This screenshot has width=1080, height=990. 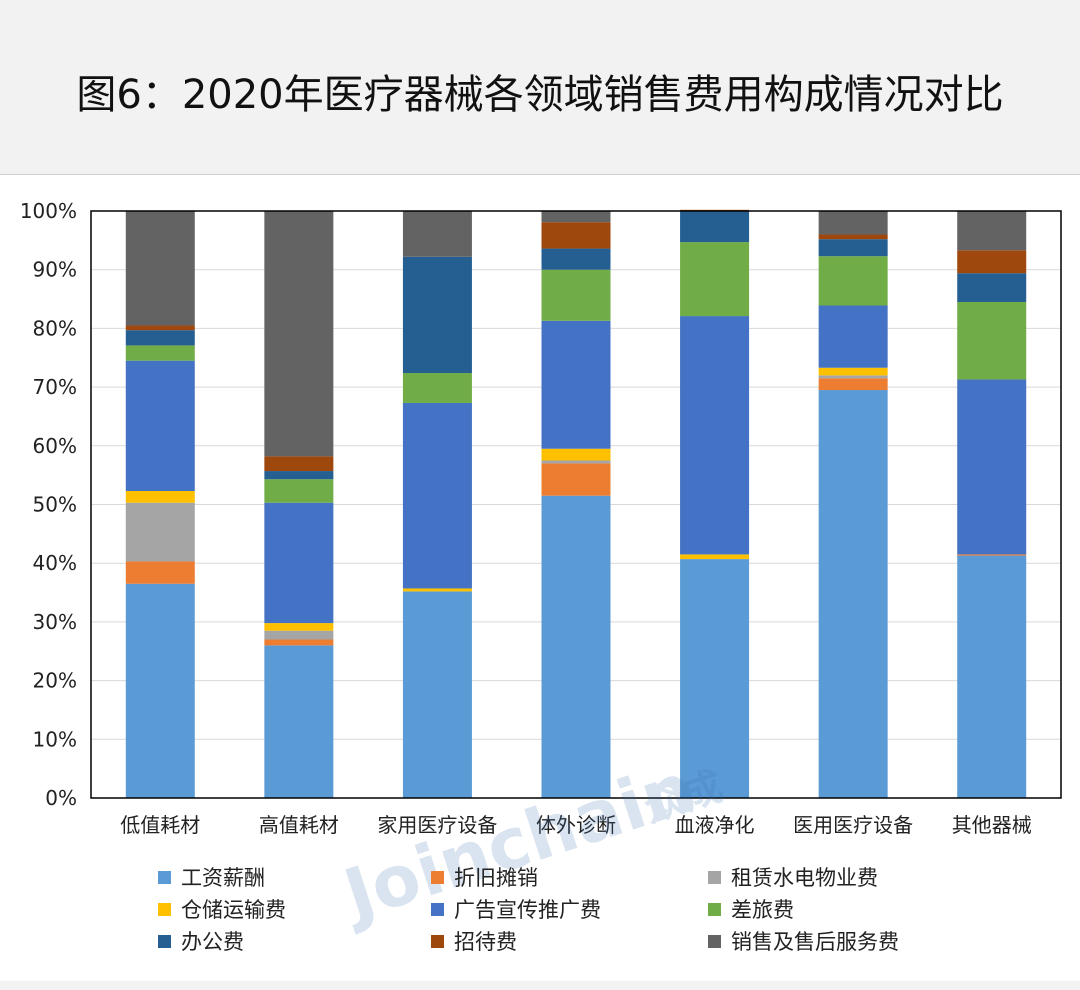 I want to click on x-tick-label: 医用医疗设备, so click(x=853, y=825).